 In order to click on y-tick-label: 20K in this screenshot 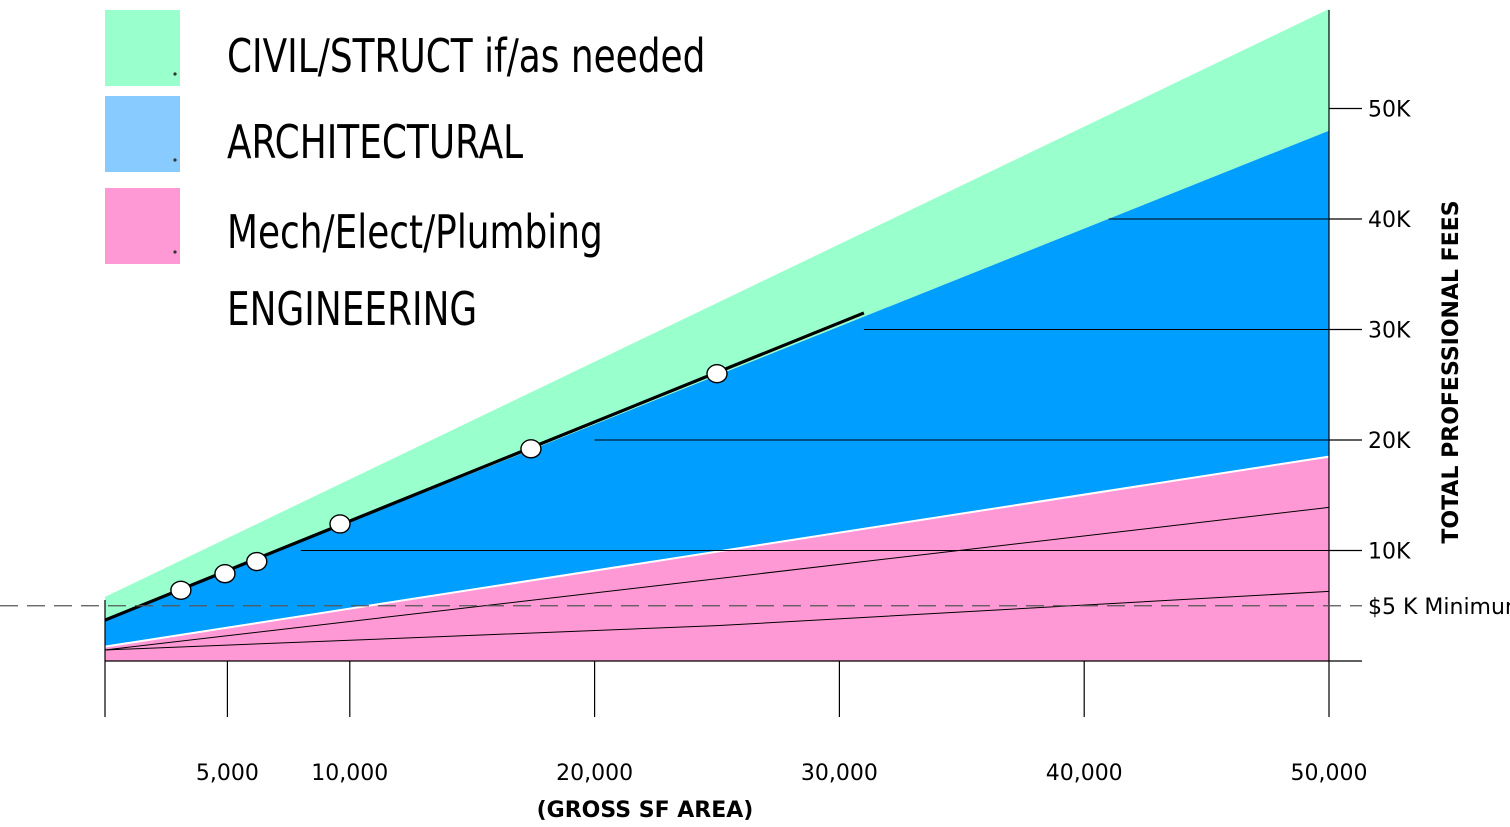, I will do `click(1389, 441)`.